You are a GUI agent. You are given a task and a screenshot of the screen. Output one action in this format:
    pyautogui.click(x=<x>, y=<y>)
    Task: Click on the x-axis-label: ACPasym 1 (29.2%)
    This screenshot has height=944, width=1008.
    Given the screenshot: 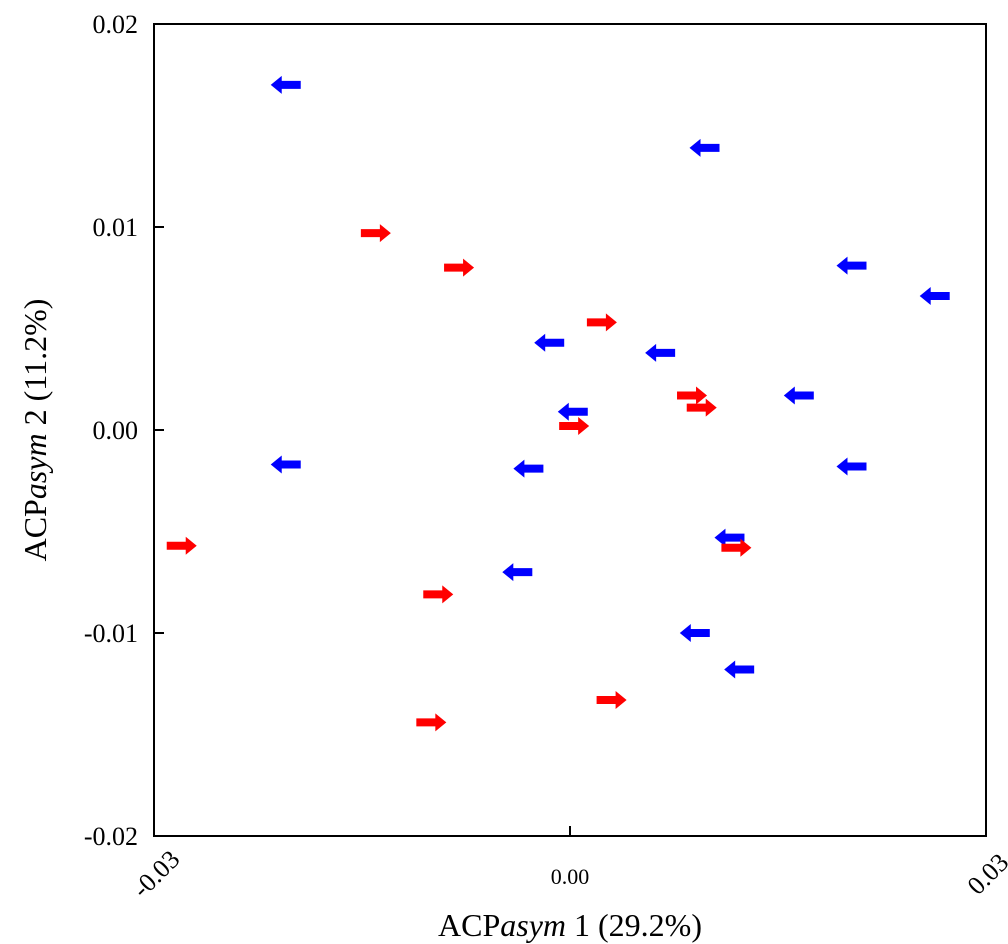 What is the action you would take?
    pyautogui.click(x=570, y=925)
    